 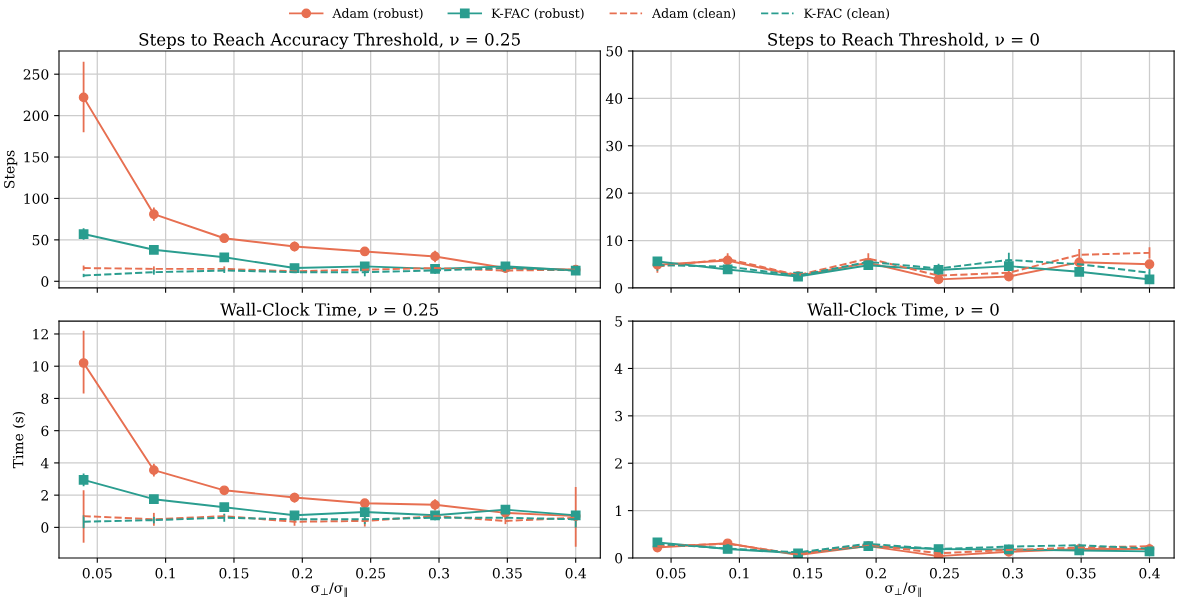 What do you see at coordinates (614, 193) in the screenshot?
I see `y-tick-label: 20` at bounding box center [614, 193].